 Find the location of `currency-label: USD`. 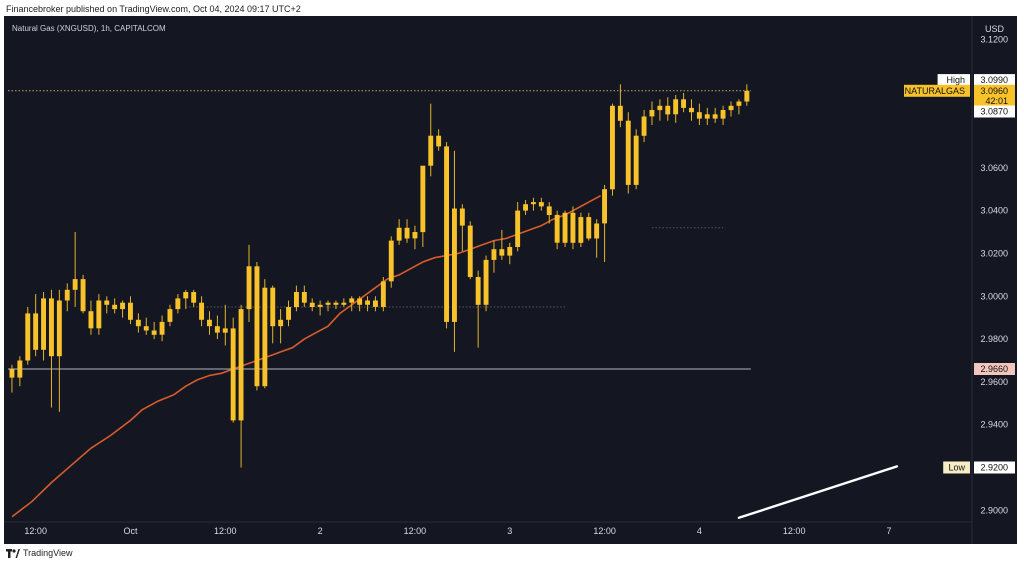

currency-label: USD is located at coordinates (995, 29).